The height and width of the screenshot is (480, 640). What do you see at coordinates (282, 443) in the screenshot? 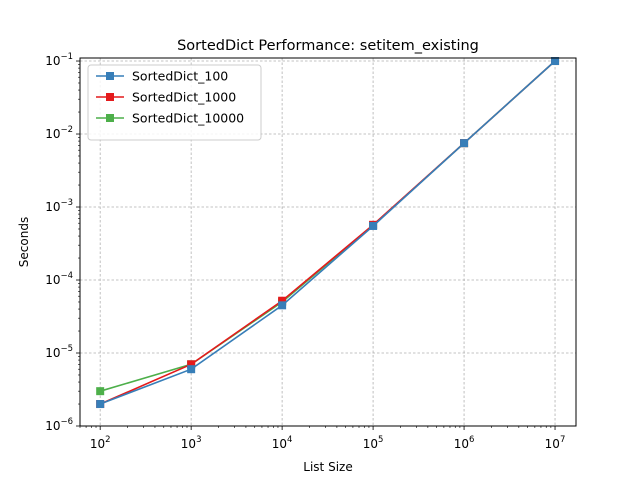
I see `x-tick-label: 10⁴` at bounding box center [282, 443].